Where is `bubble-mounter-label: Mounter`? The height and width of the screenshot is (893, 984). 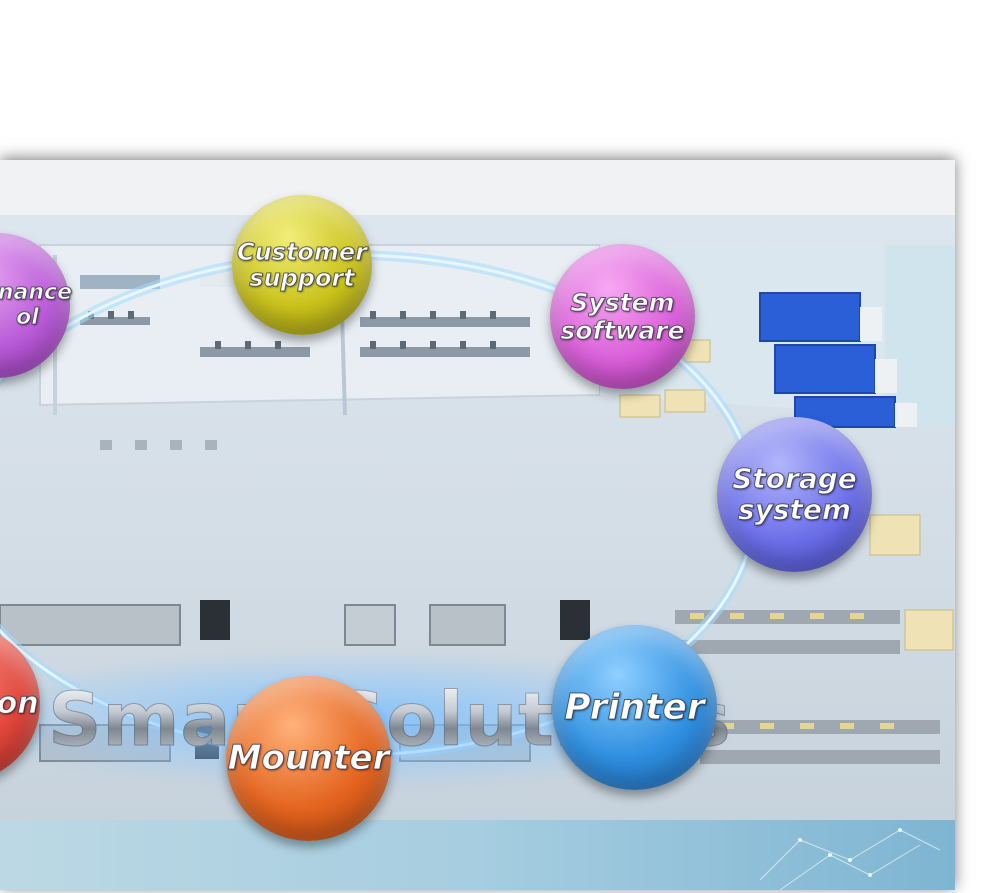 bubble-mounter-label: Mounter is located at coordinates (308, 757).